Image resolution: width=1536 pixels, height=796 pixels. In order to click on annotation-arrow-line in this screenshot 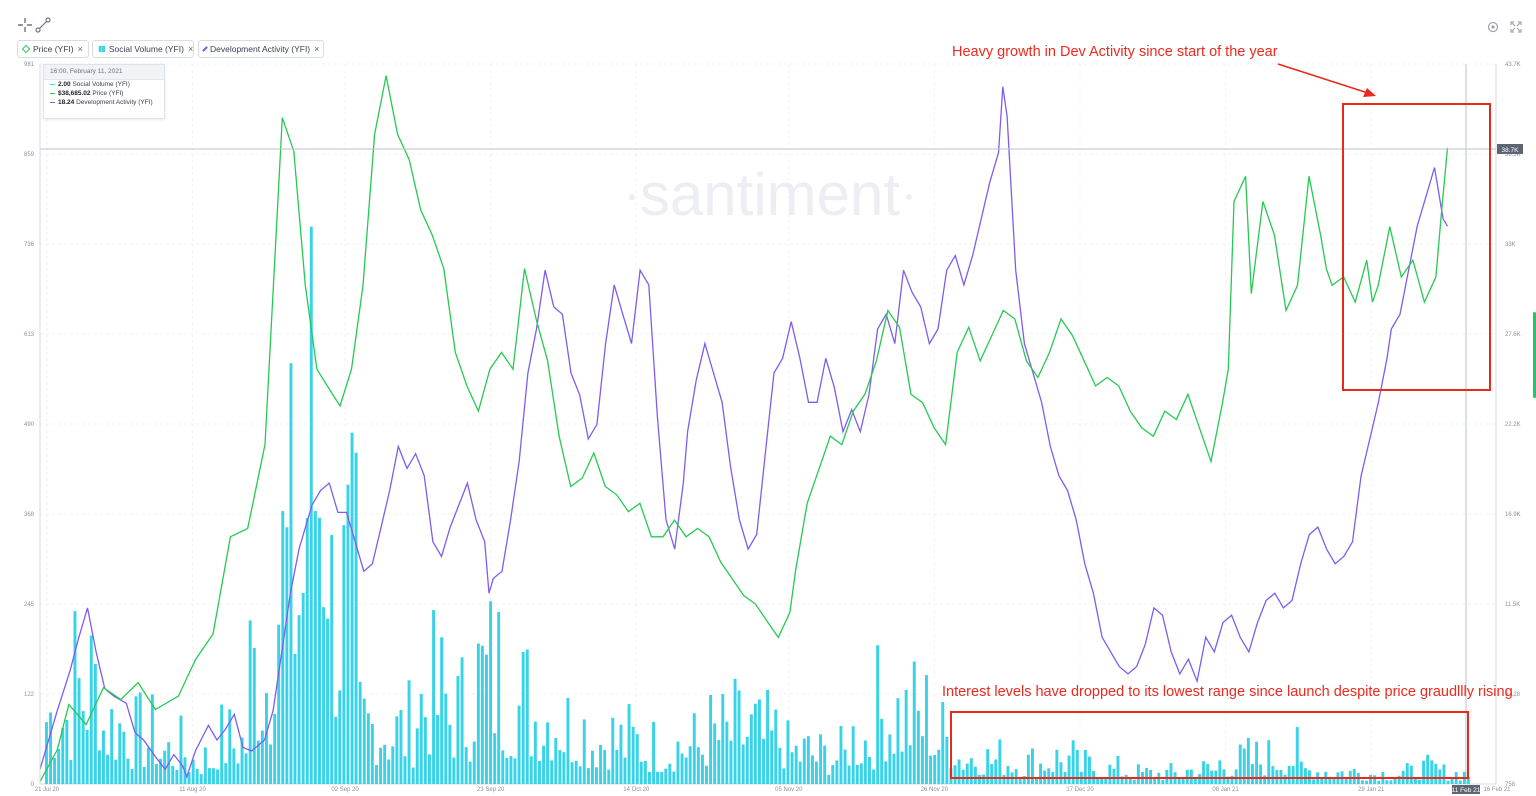, I will do `click(1323, 78)`.